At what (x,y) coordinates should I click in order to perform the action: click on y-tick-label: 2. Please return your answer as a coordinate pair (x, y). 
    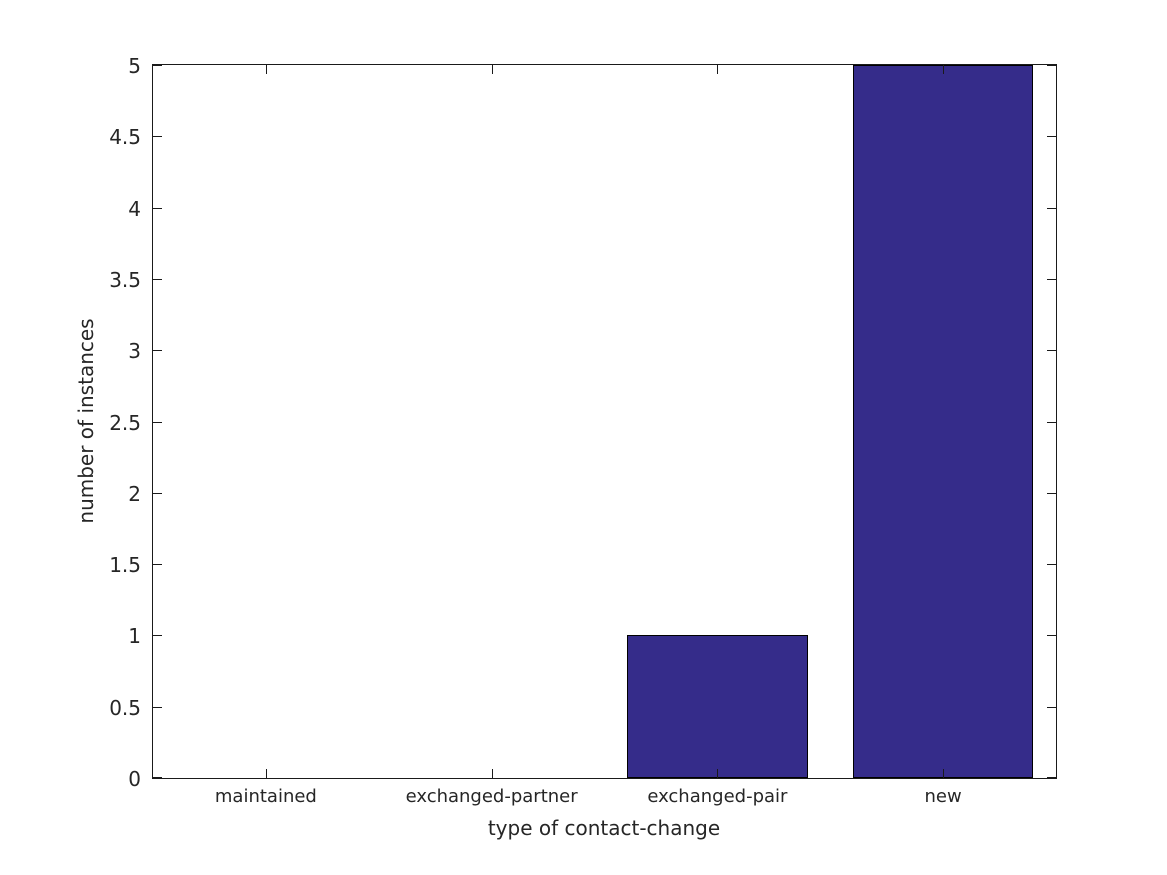
    Looking at the image, I should click on (134, 493).